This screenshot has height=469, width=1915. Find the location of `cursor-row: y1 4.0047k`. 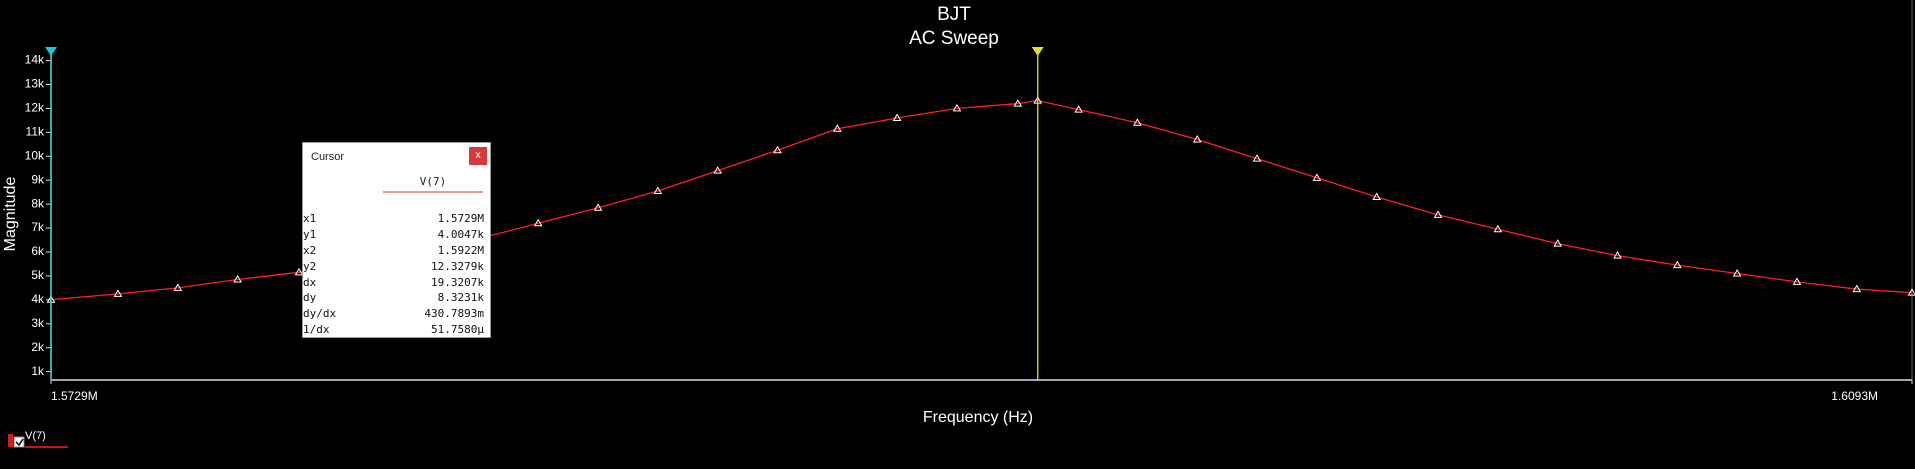

cursor-row: y1 4.0047k is located at coordinates (393, 235).